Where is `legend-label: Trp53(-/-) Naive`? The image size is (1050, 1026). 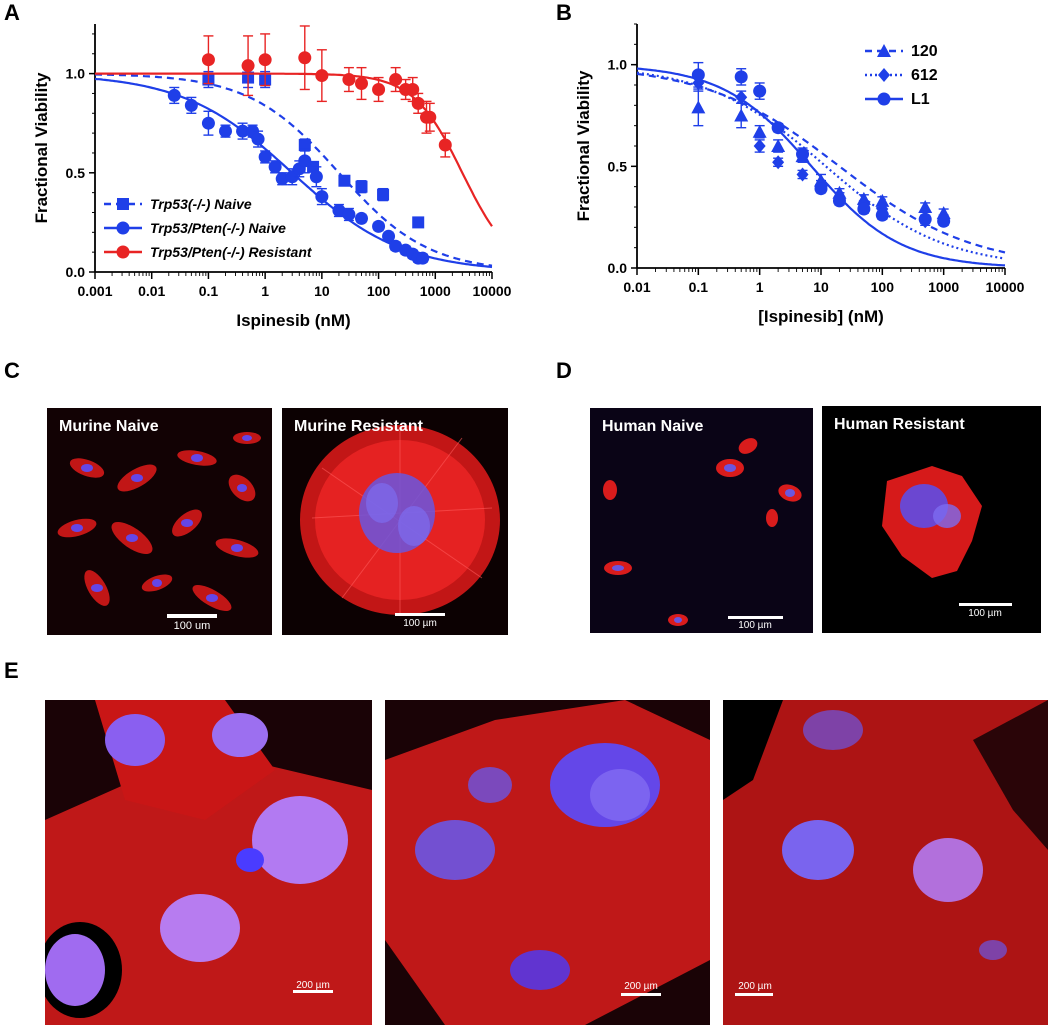 legend-label: Trp53(-/-) Naive is located at coordinates (201, 204).